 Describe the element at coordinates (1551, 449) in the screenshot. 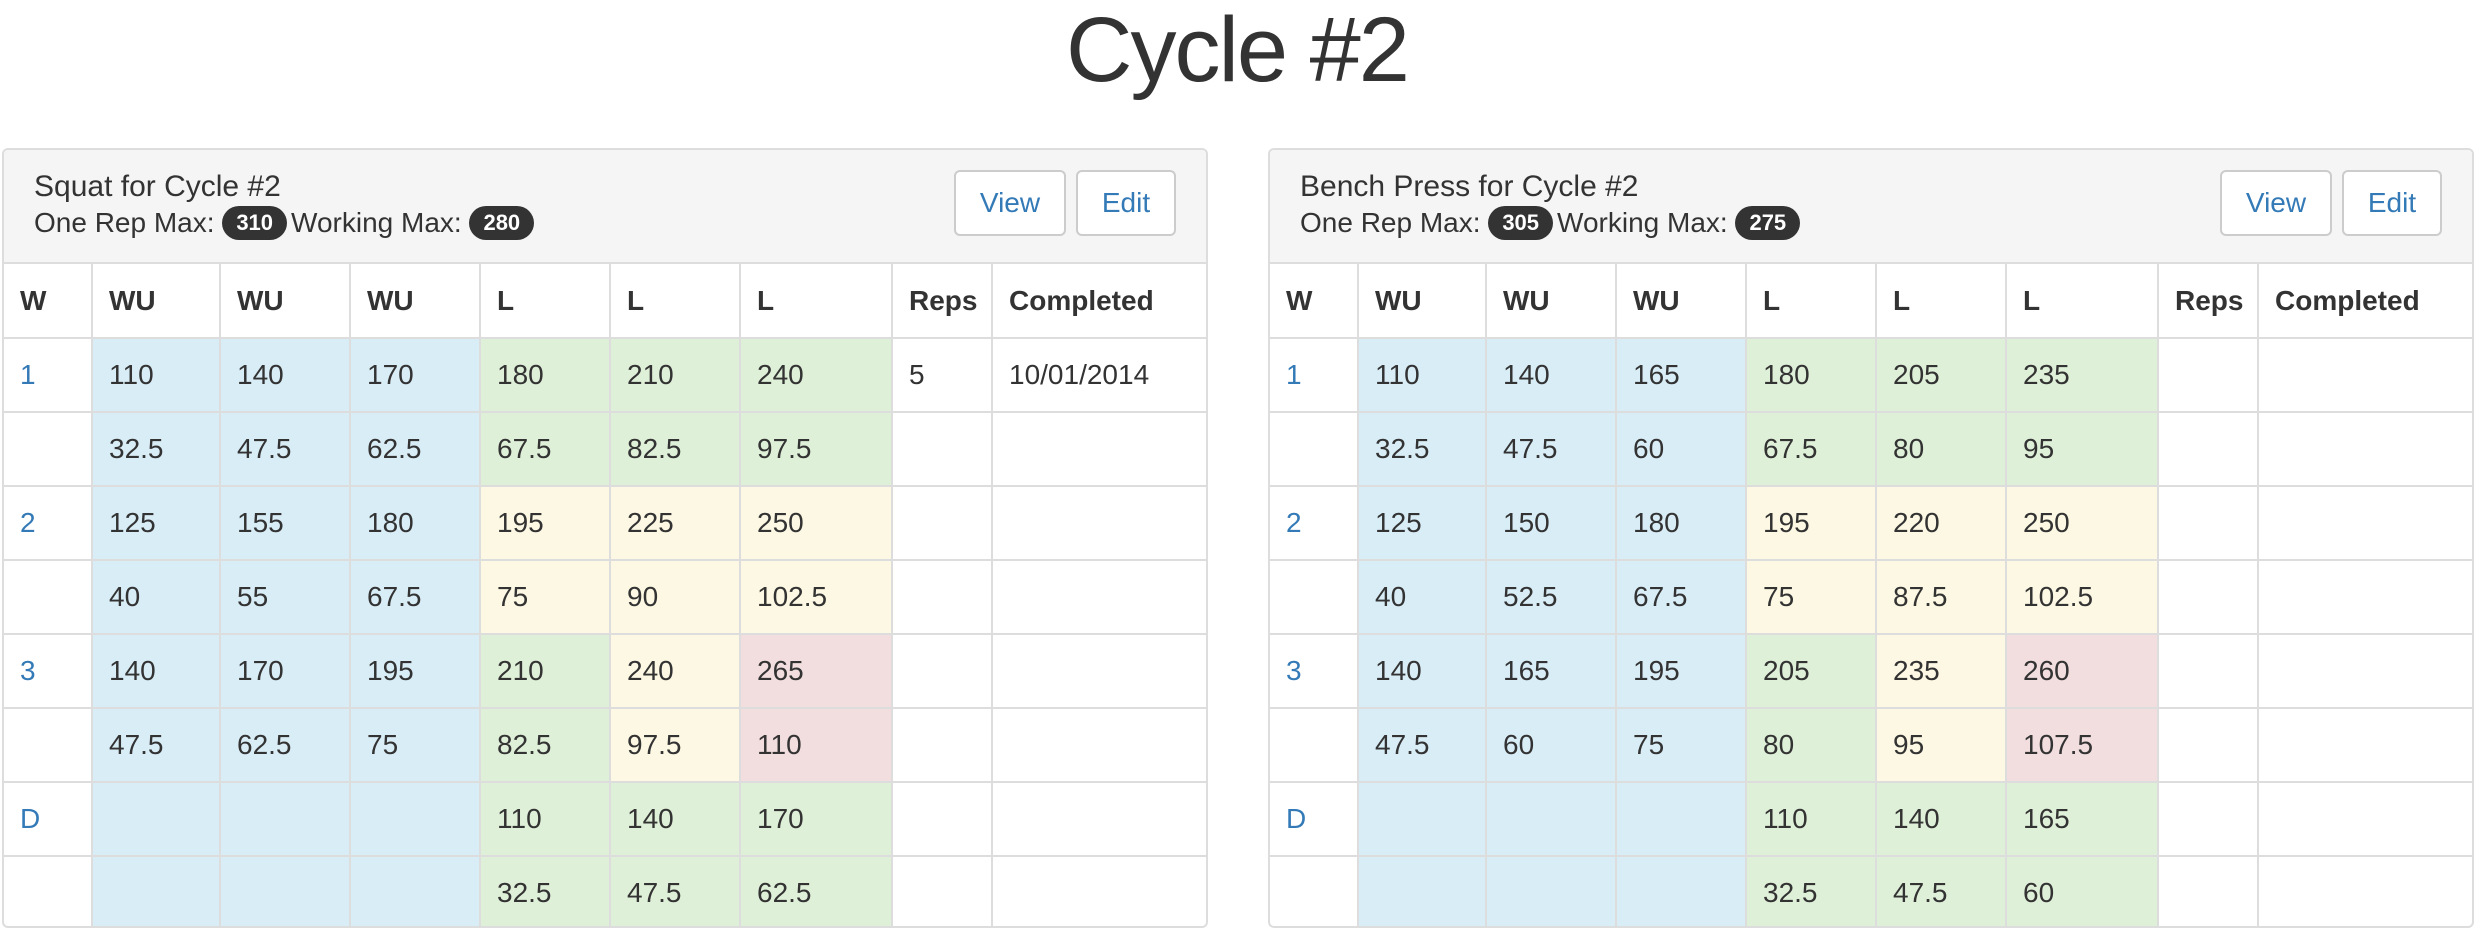

I see `warmup-cell: 47.5` at that location.